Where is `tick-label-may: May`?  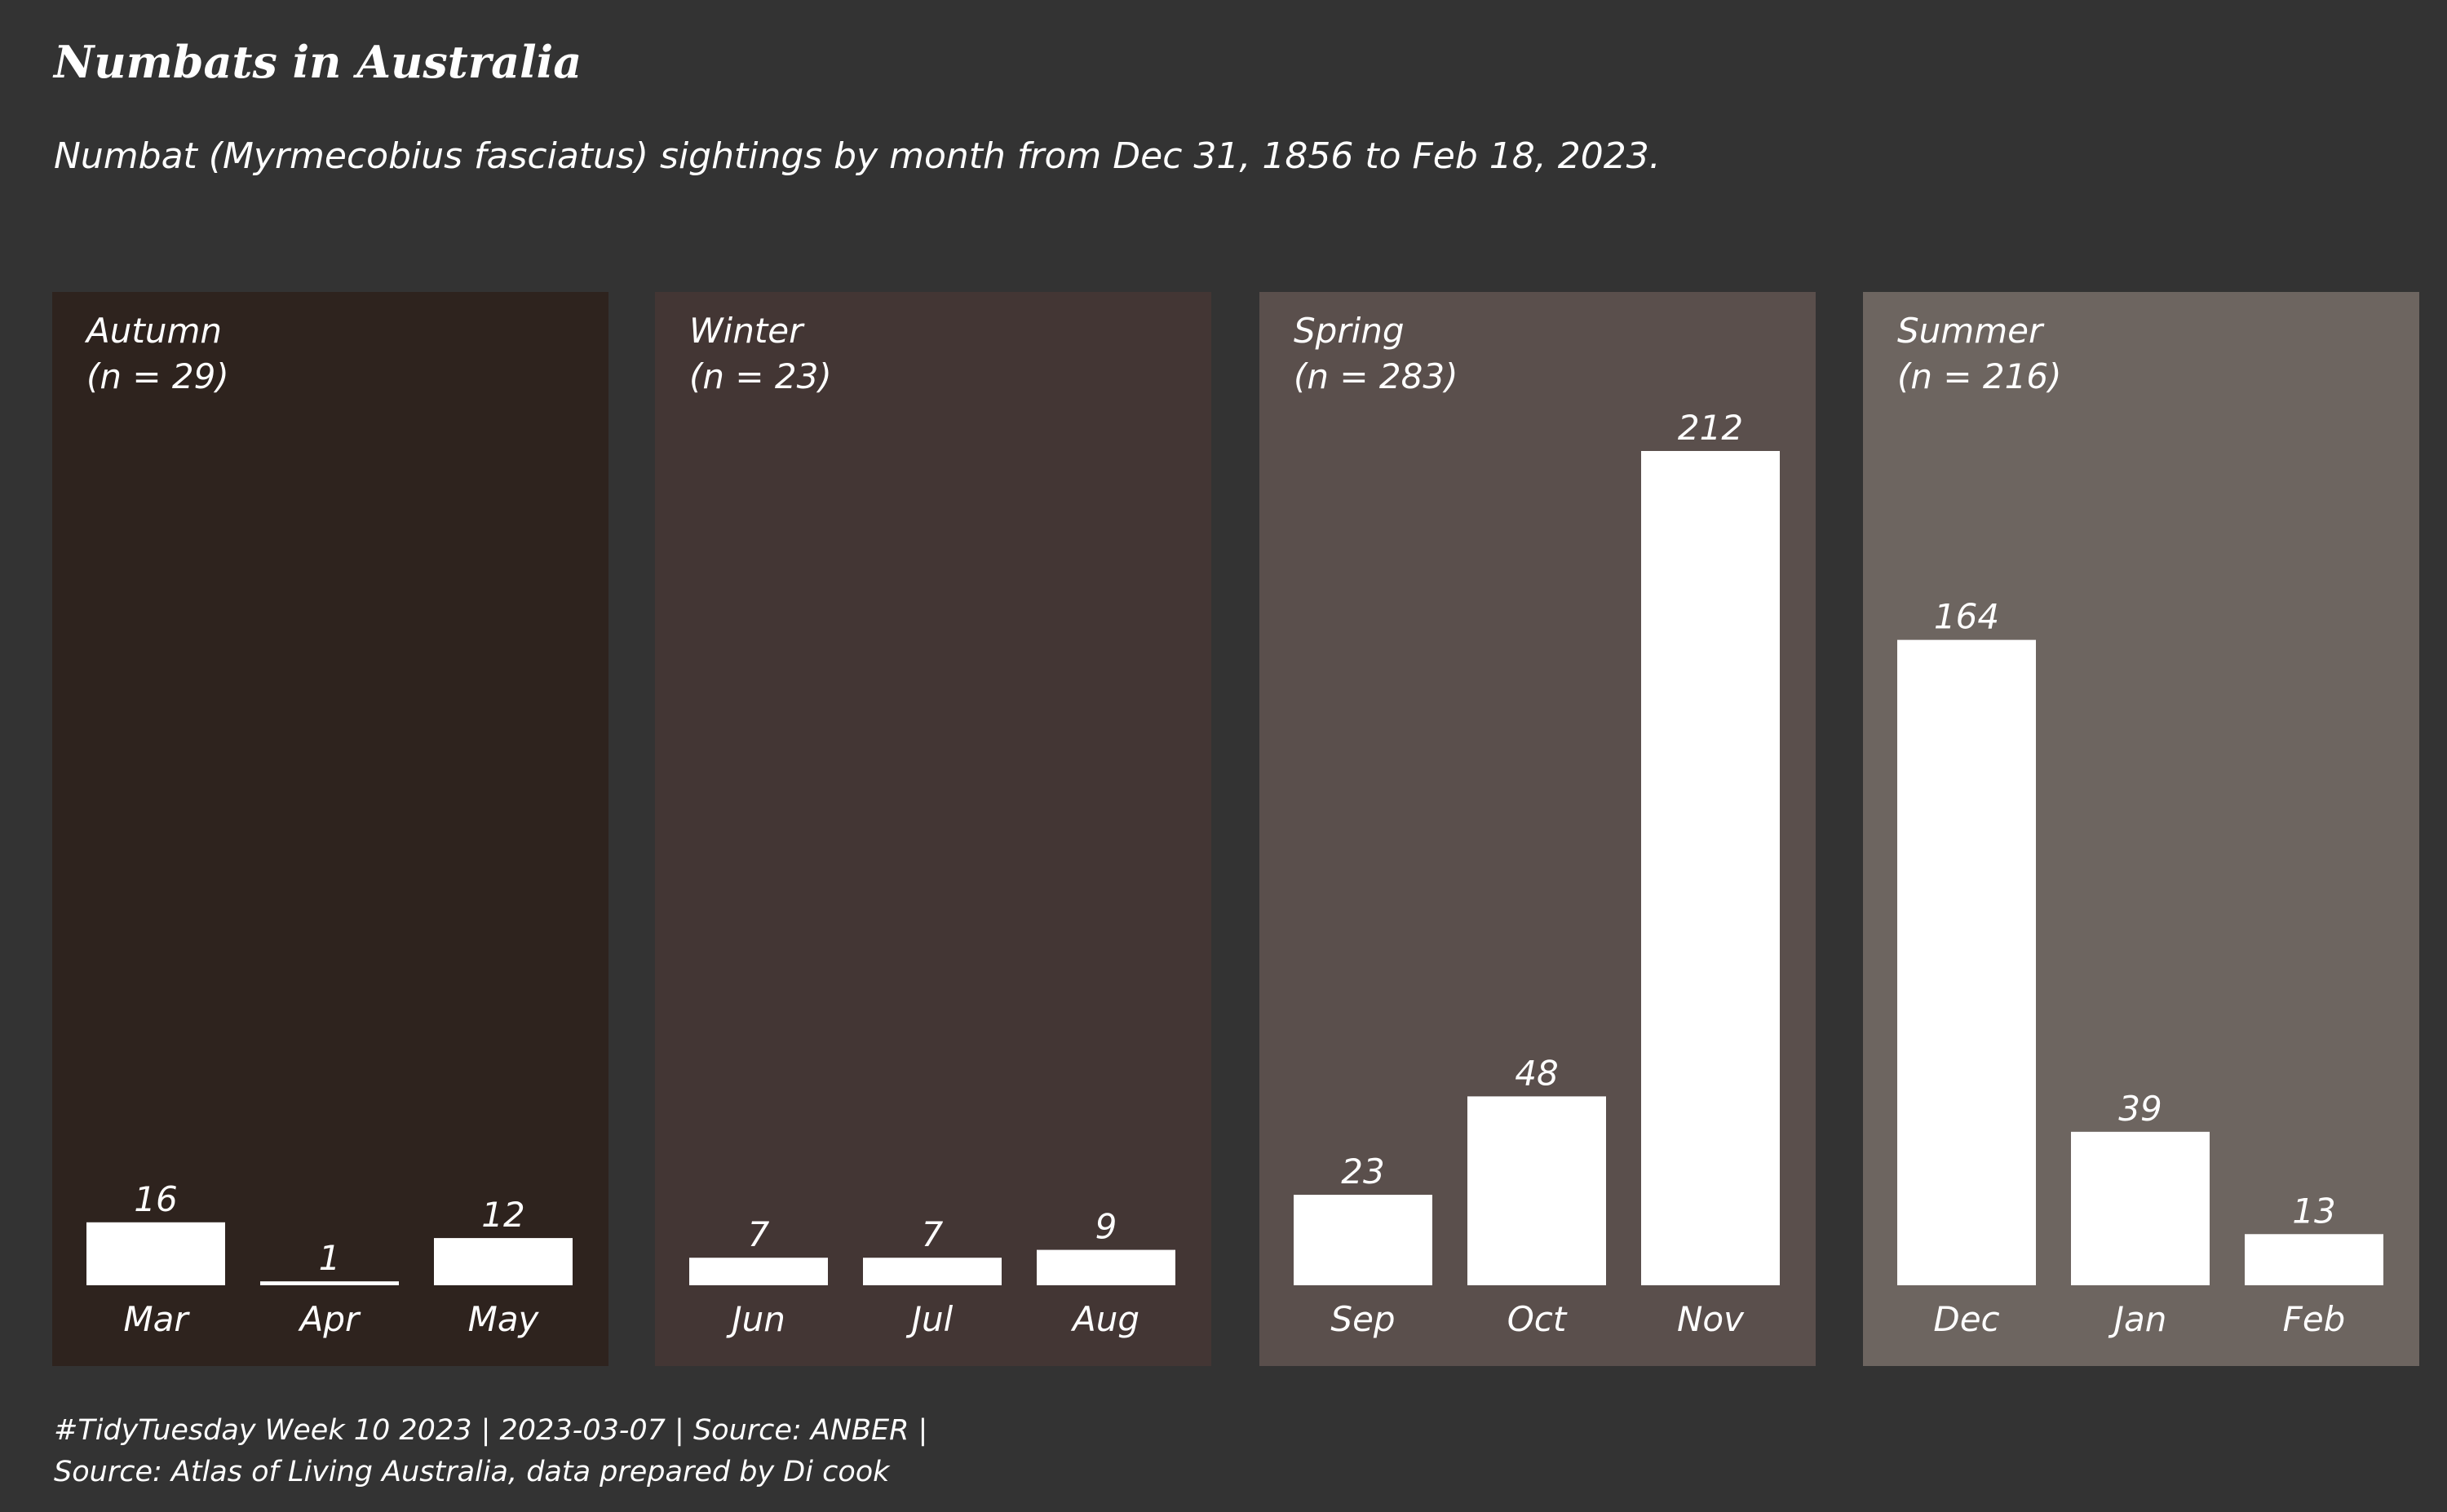 tick-label-may: May is located at coordinates (504, 1319).